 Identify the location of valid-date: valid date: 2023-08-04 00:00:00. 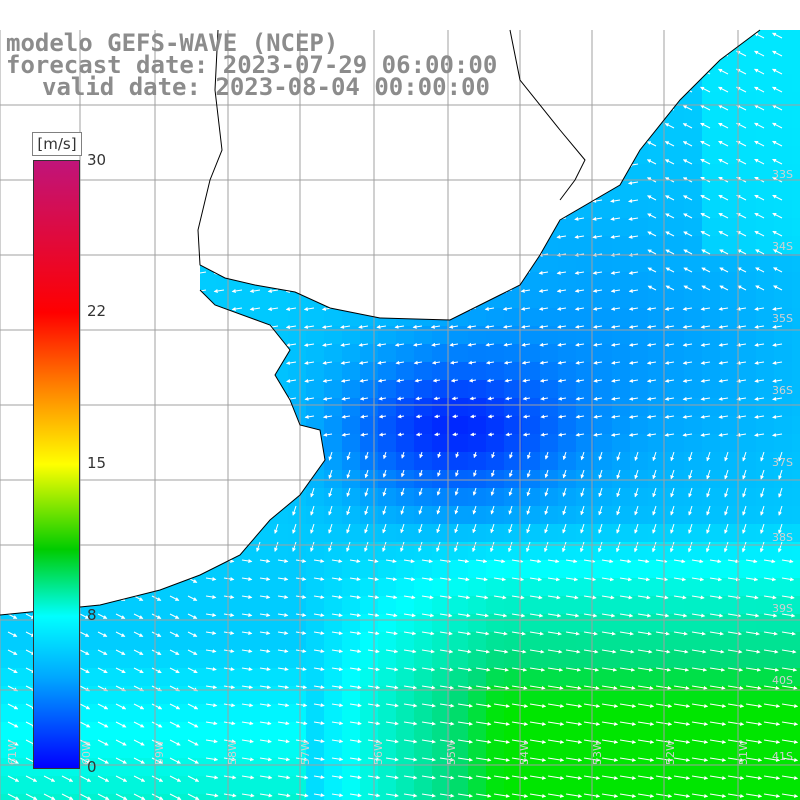
(266, 87).